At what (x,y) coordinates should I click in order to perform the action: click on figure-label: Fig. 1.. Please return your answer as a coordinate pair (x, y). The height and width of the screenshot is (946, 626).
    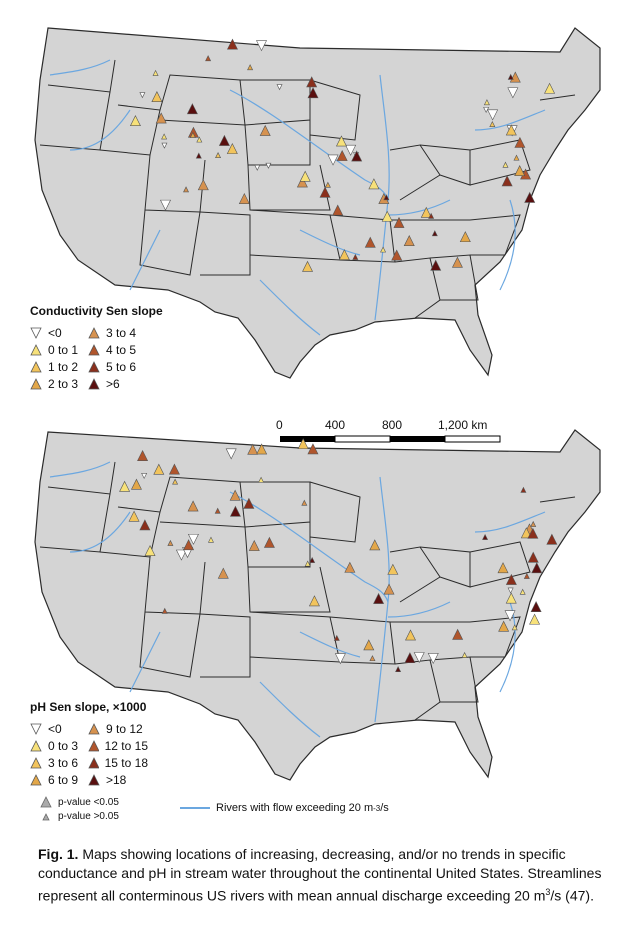
    Looking at the image, I should click on (58, 854).